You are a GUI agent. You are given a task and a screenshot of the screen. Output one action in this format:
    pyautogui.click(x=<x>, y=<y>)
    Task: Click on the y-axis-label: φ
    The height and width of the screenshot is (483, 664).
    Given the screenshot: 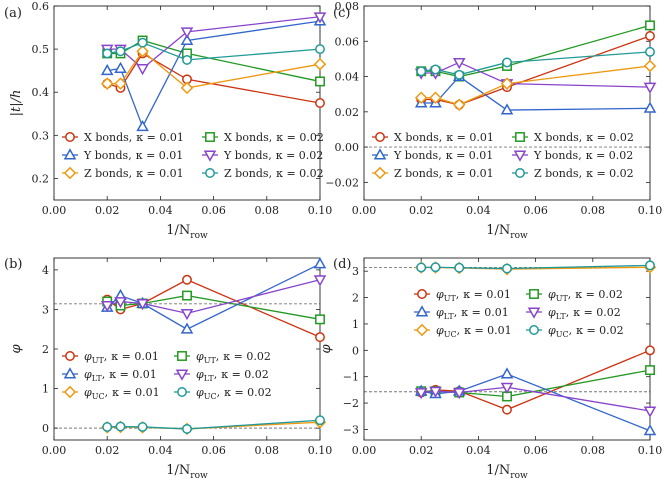 What is the action you would take?
    pyautogui.click(x=326, y=349)
    